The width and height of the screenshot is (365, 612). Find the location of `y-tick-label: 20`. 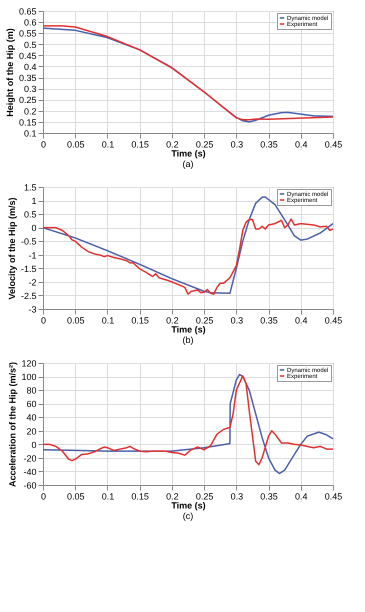

y-tick-label: 20 is located at coordinates (31, 431).